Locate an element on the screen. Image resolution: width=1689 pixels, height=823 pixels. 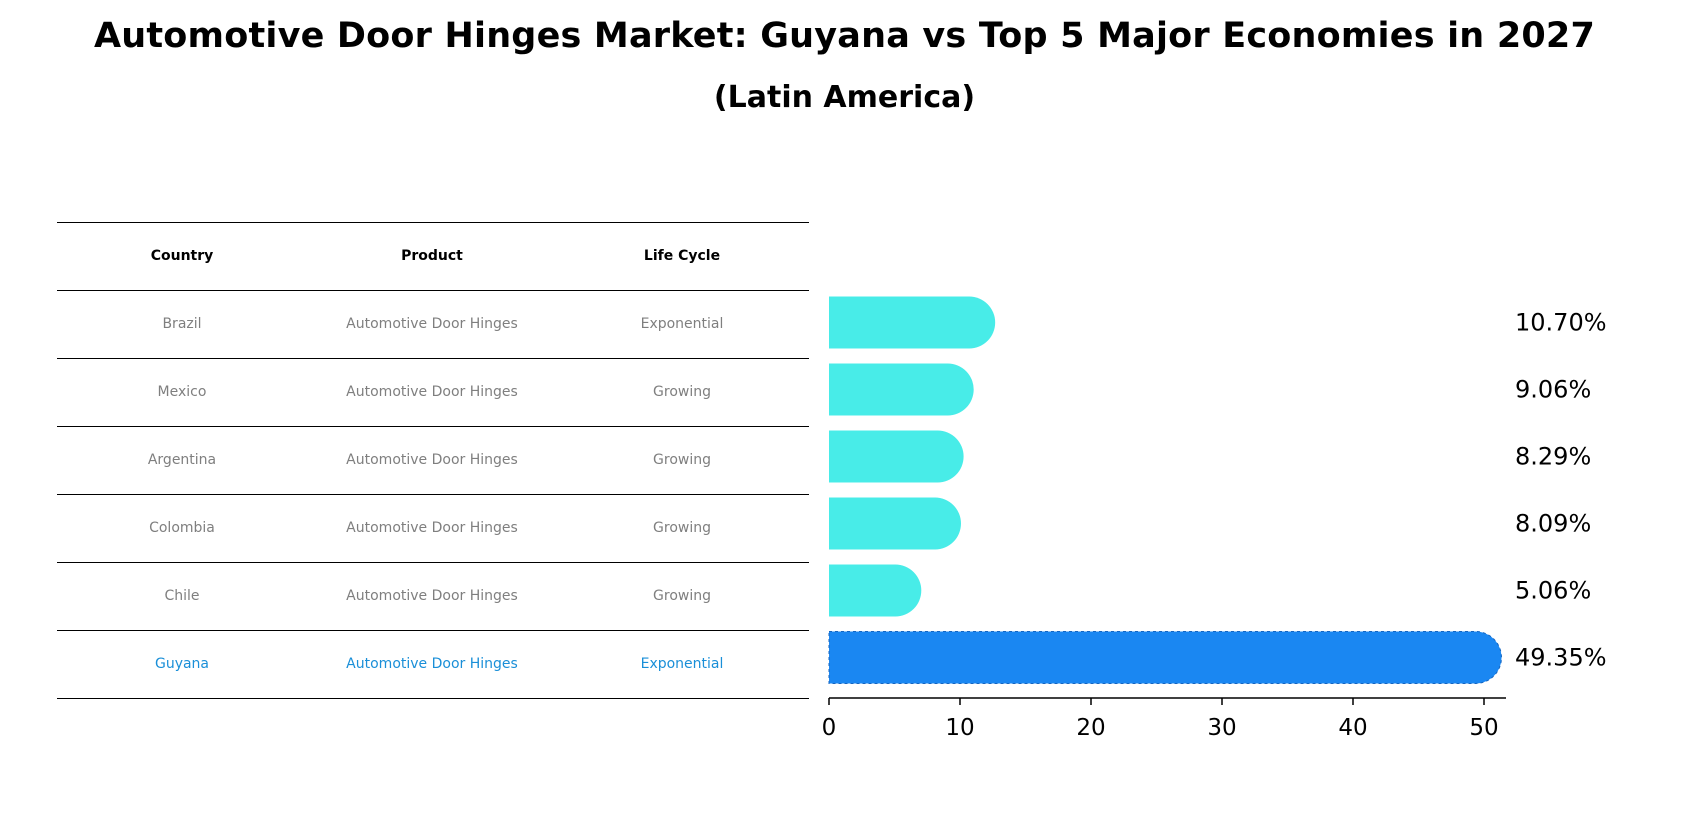
table-row: Mexico Automotive Door Hinges Growing is located at coordinates (433, 392).